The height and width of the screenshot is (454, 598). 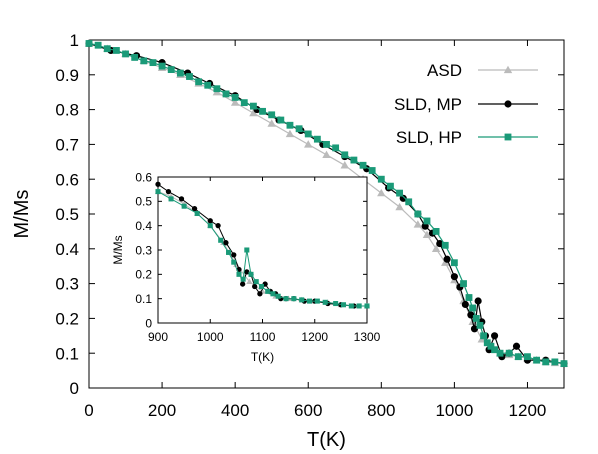 What do you see at coordinates (308, 410) in the screenshot?
I see `main-x-tick-label: 600` at bounding box center [308, 410].